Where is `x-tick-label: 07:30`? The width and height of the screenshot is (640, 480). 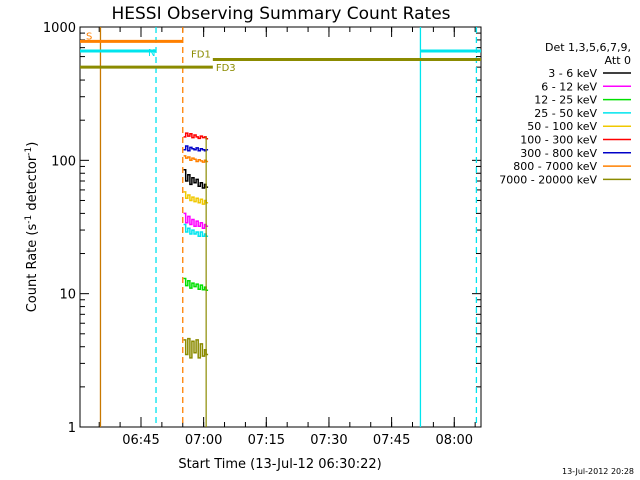
x-tick-label: 07:30 is located at coordinates (328, 440).